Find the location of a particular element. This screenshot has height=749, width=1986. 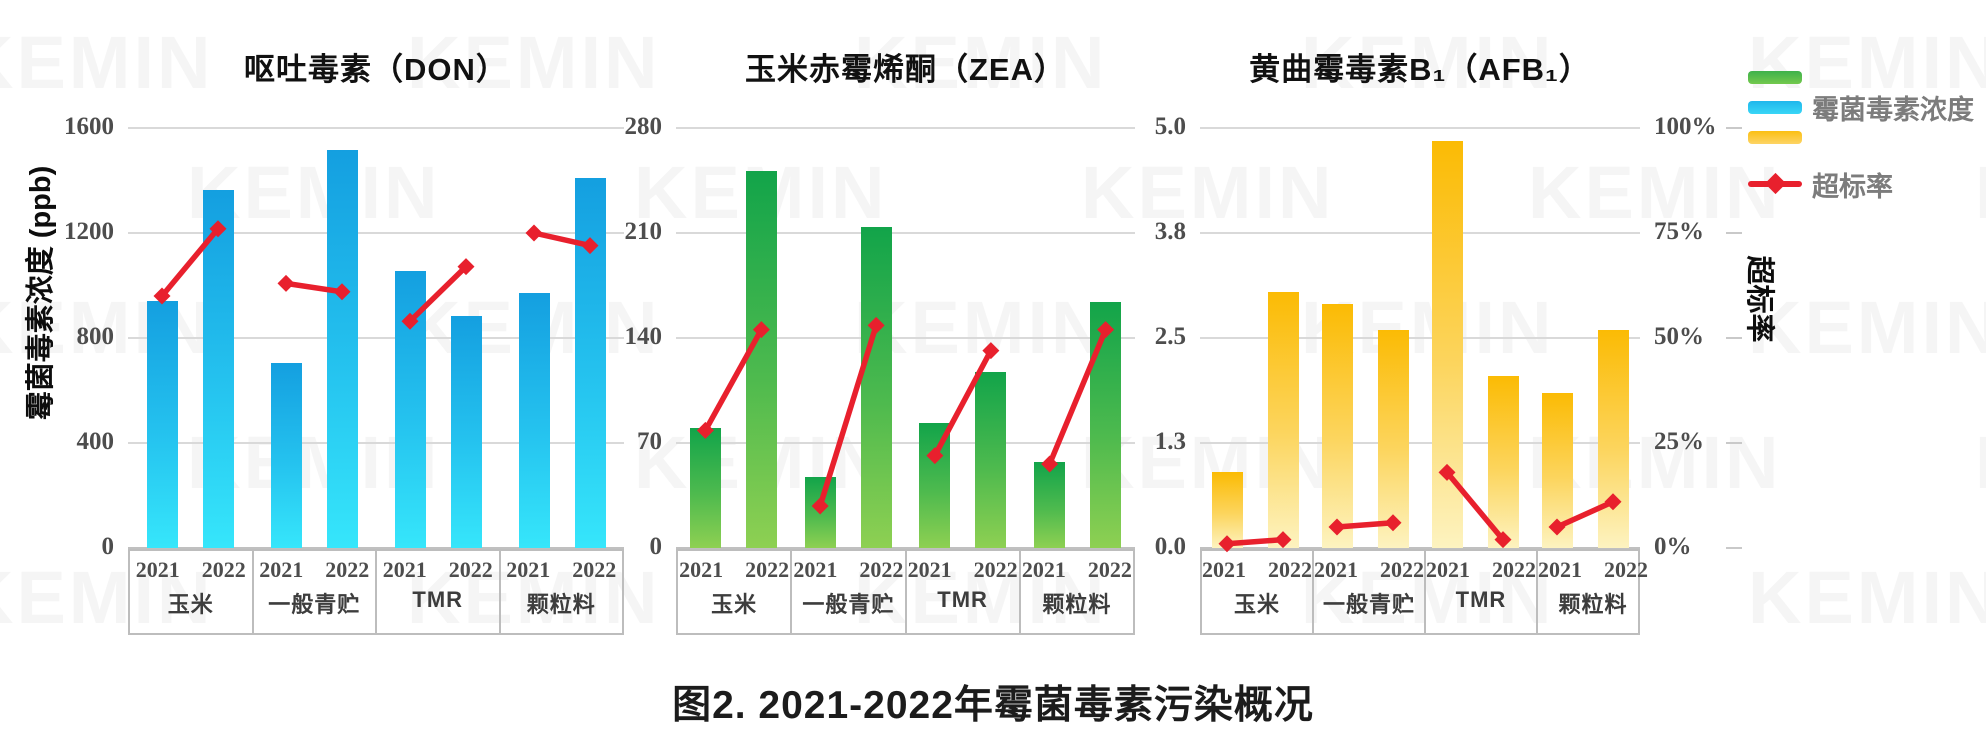

legend-swatch-blue is located at coordinates (1775, 107).